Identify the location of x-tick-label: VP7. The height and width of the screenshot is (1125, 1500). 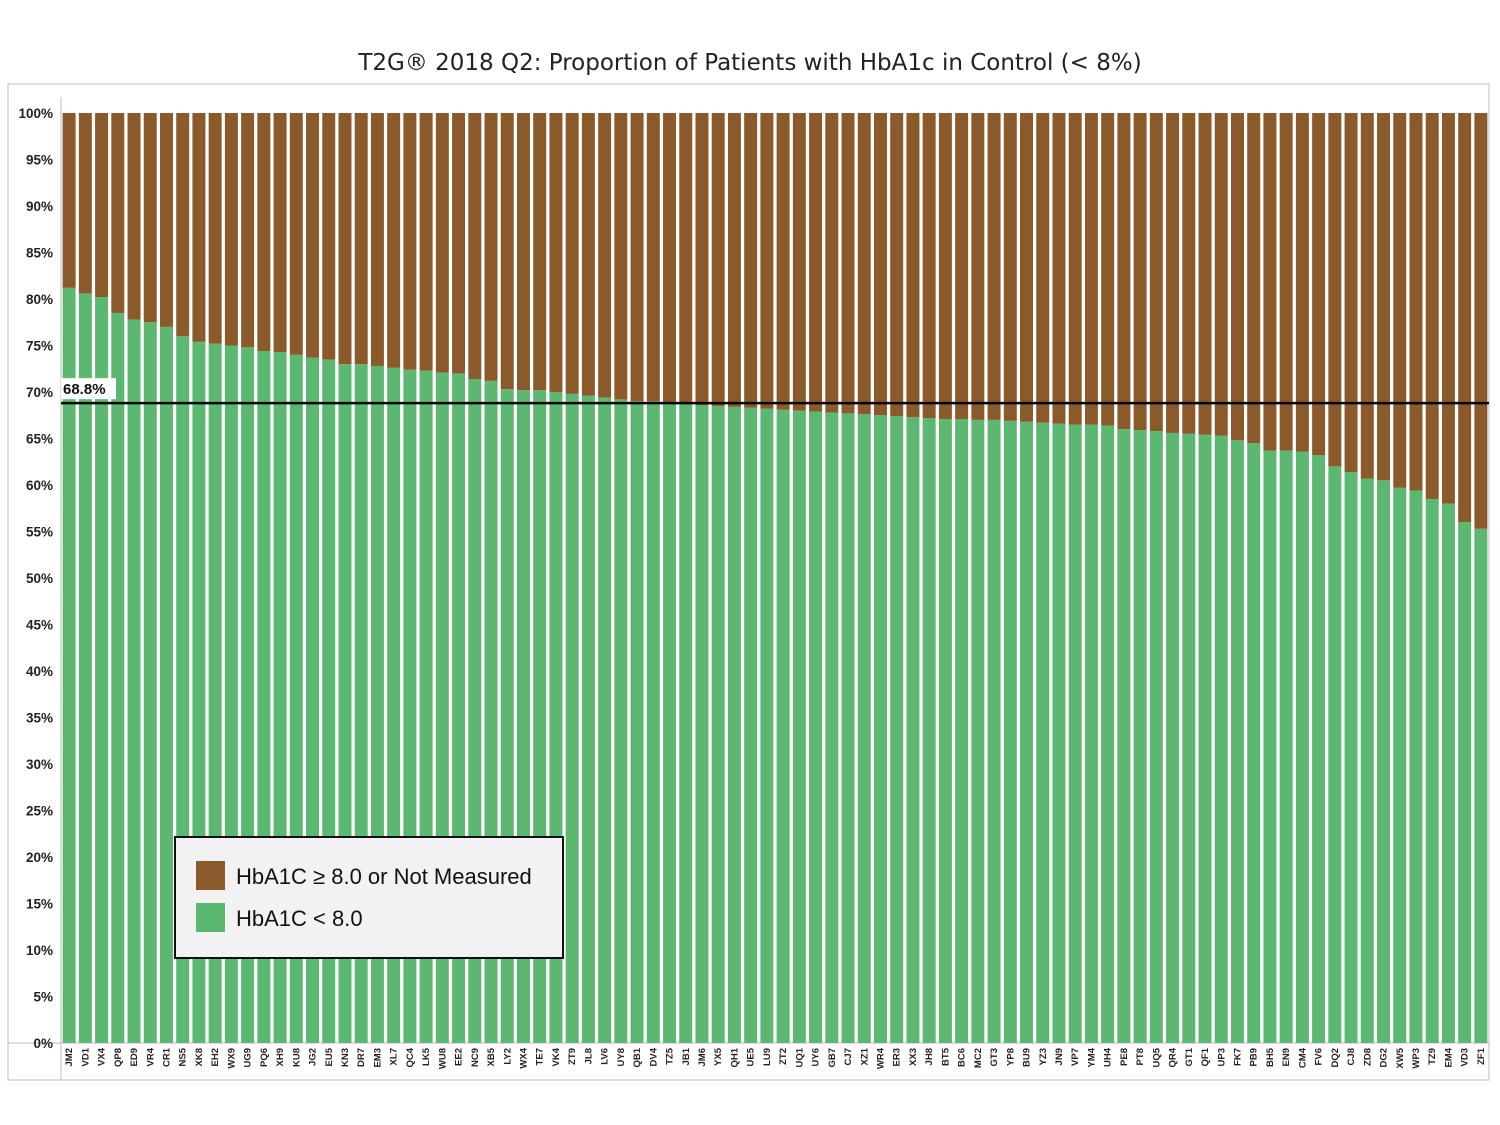
(1075, 1057).